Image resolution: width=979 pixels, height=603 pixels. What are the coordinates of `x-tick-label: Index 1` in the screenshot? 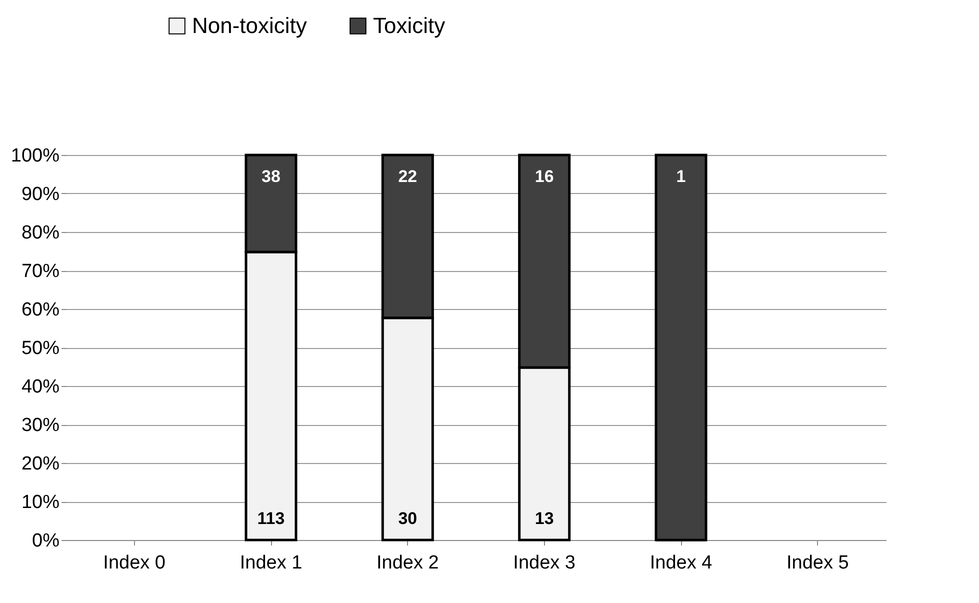 It's located at (271, 563).